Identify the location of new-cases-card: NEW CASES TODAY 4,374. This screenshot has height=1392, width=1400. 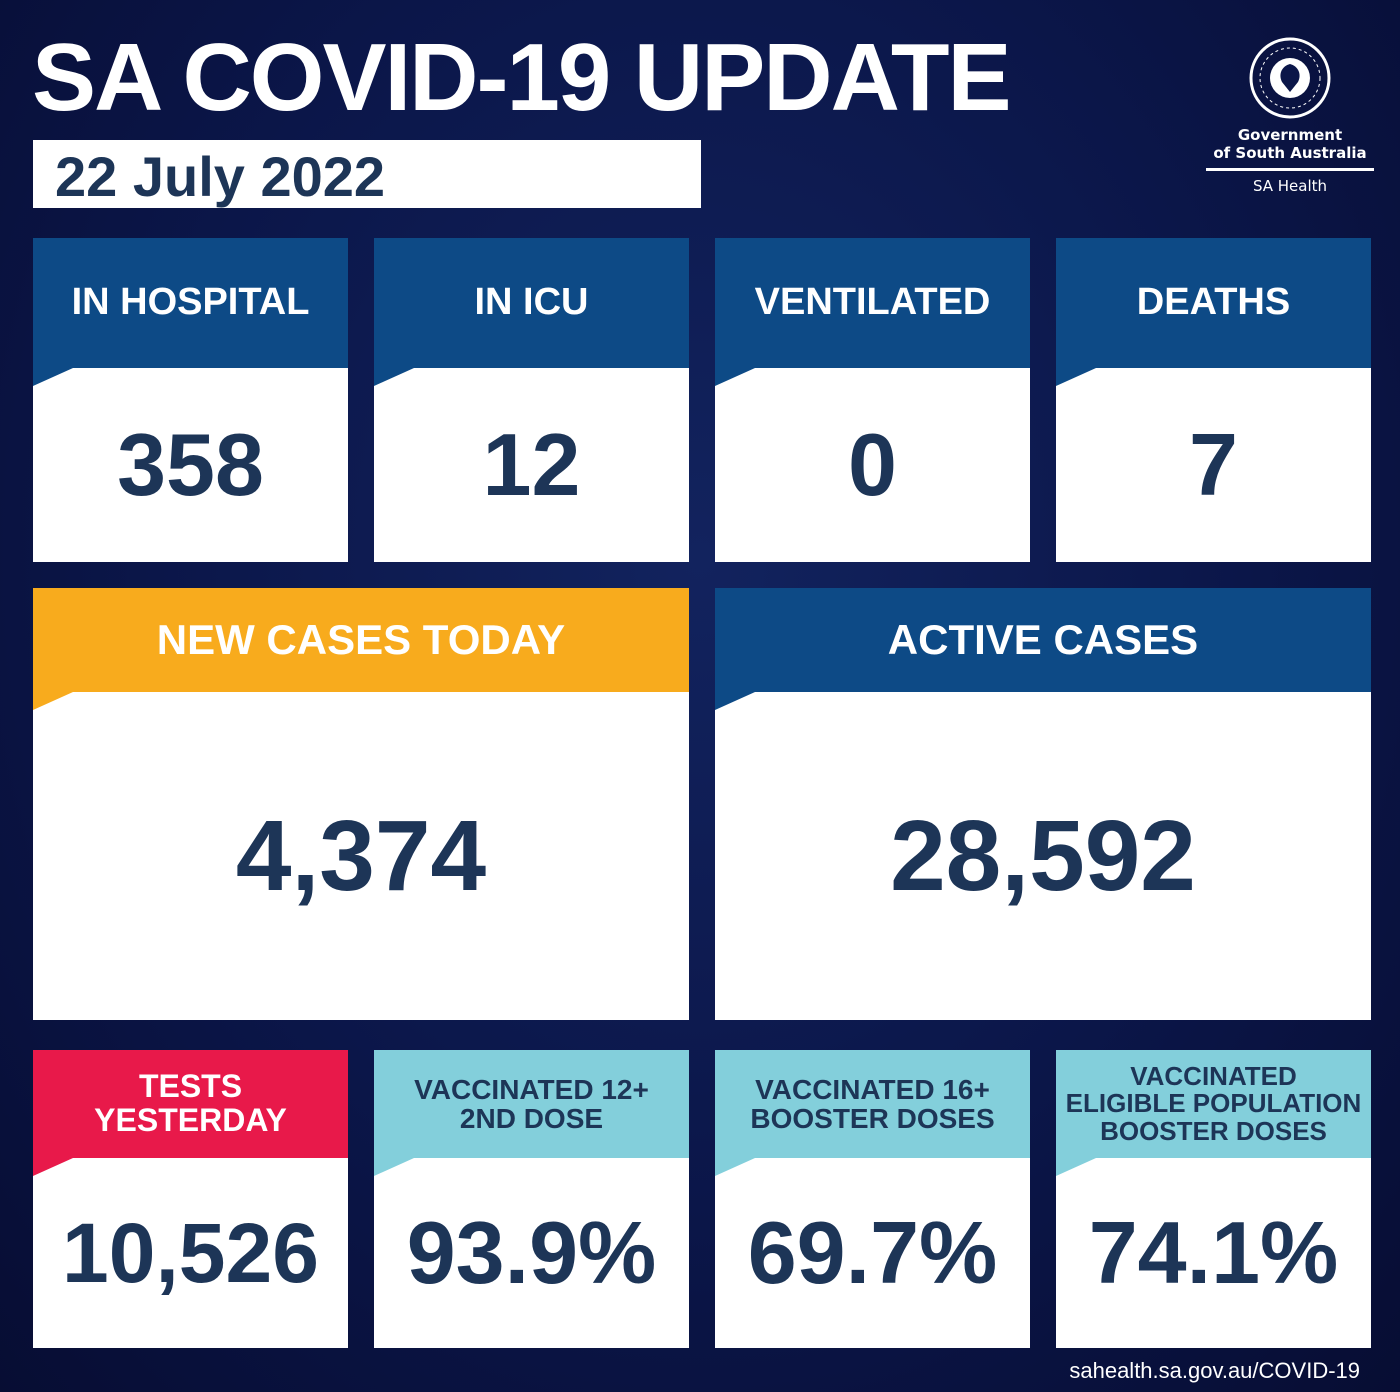
(361, 804).